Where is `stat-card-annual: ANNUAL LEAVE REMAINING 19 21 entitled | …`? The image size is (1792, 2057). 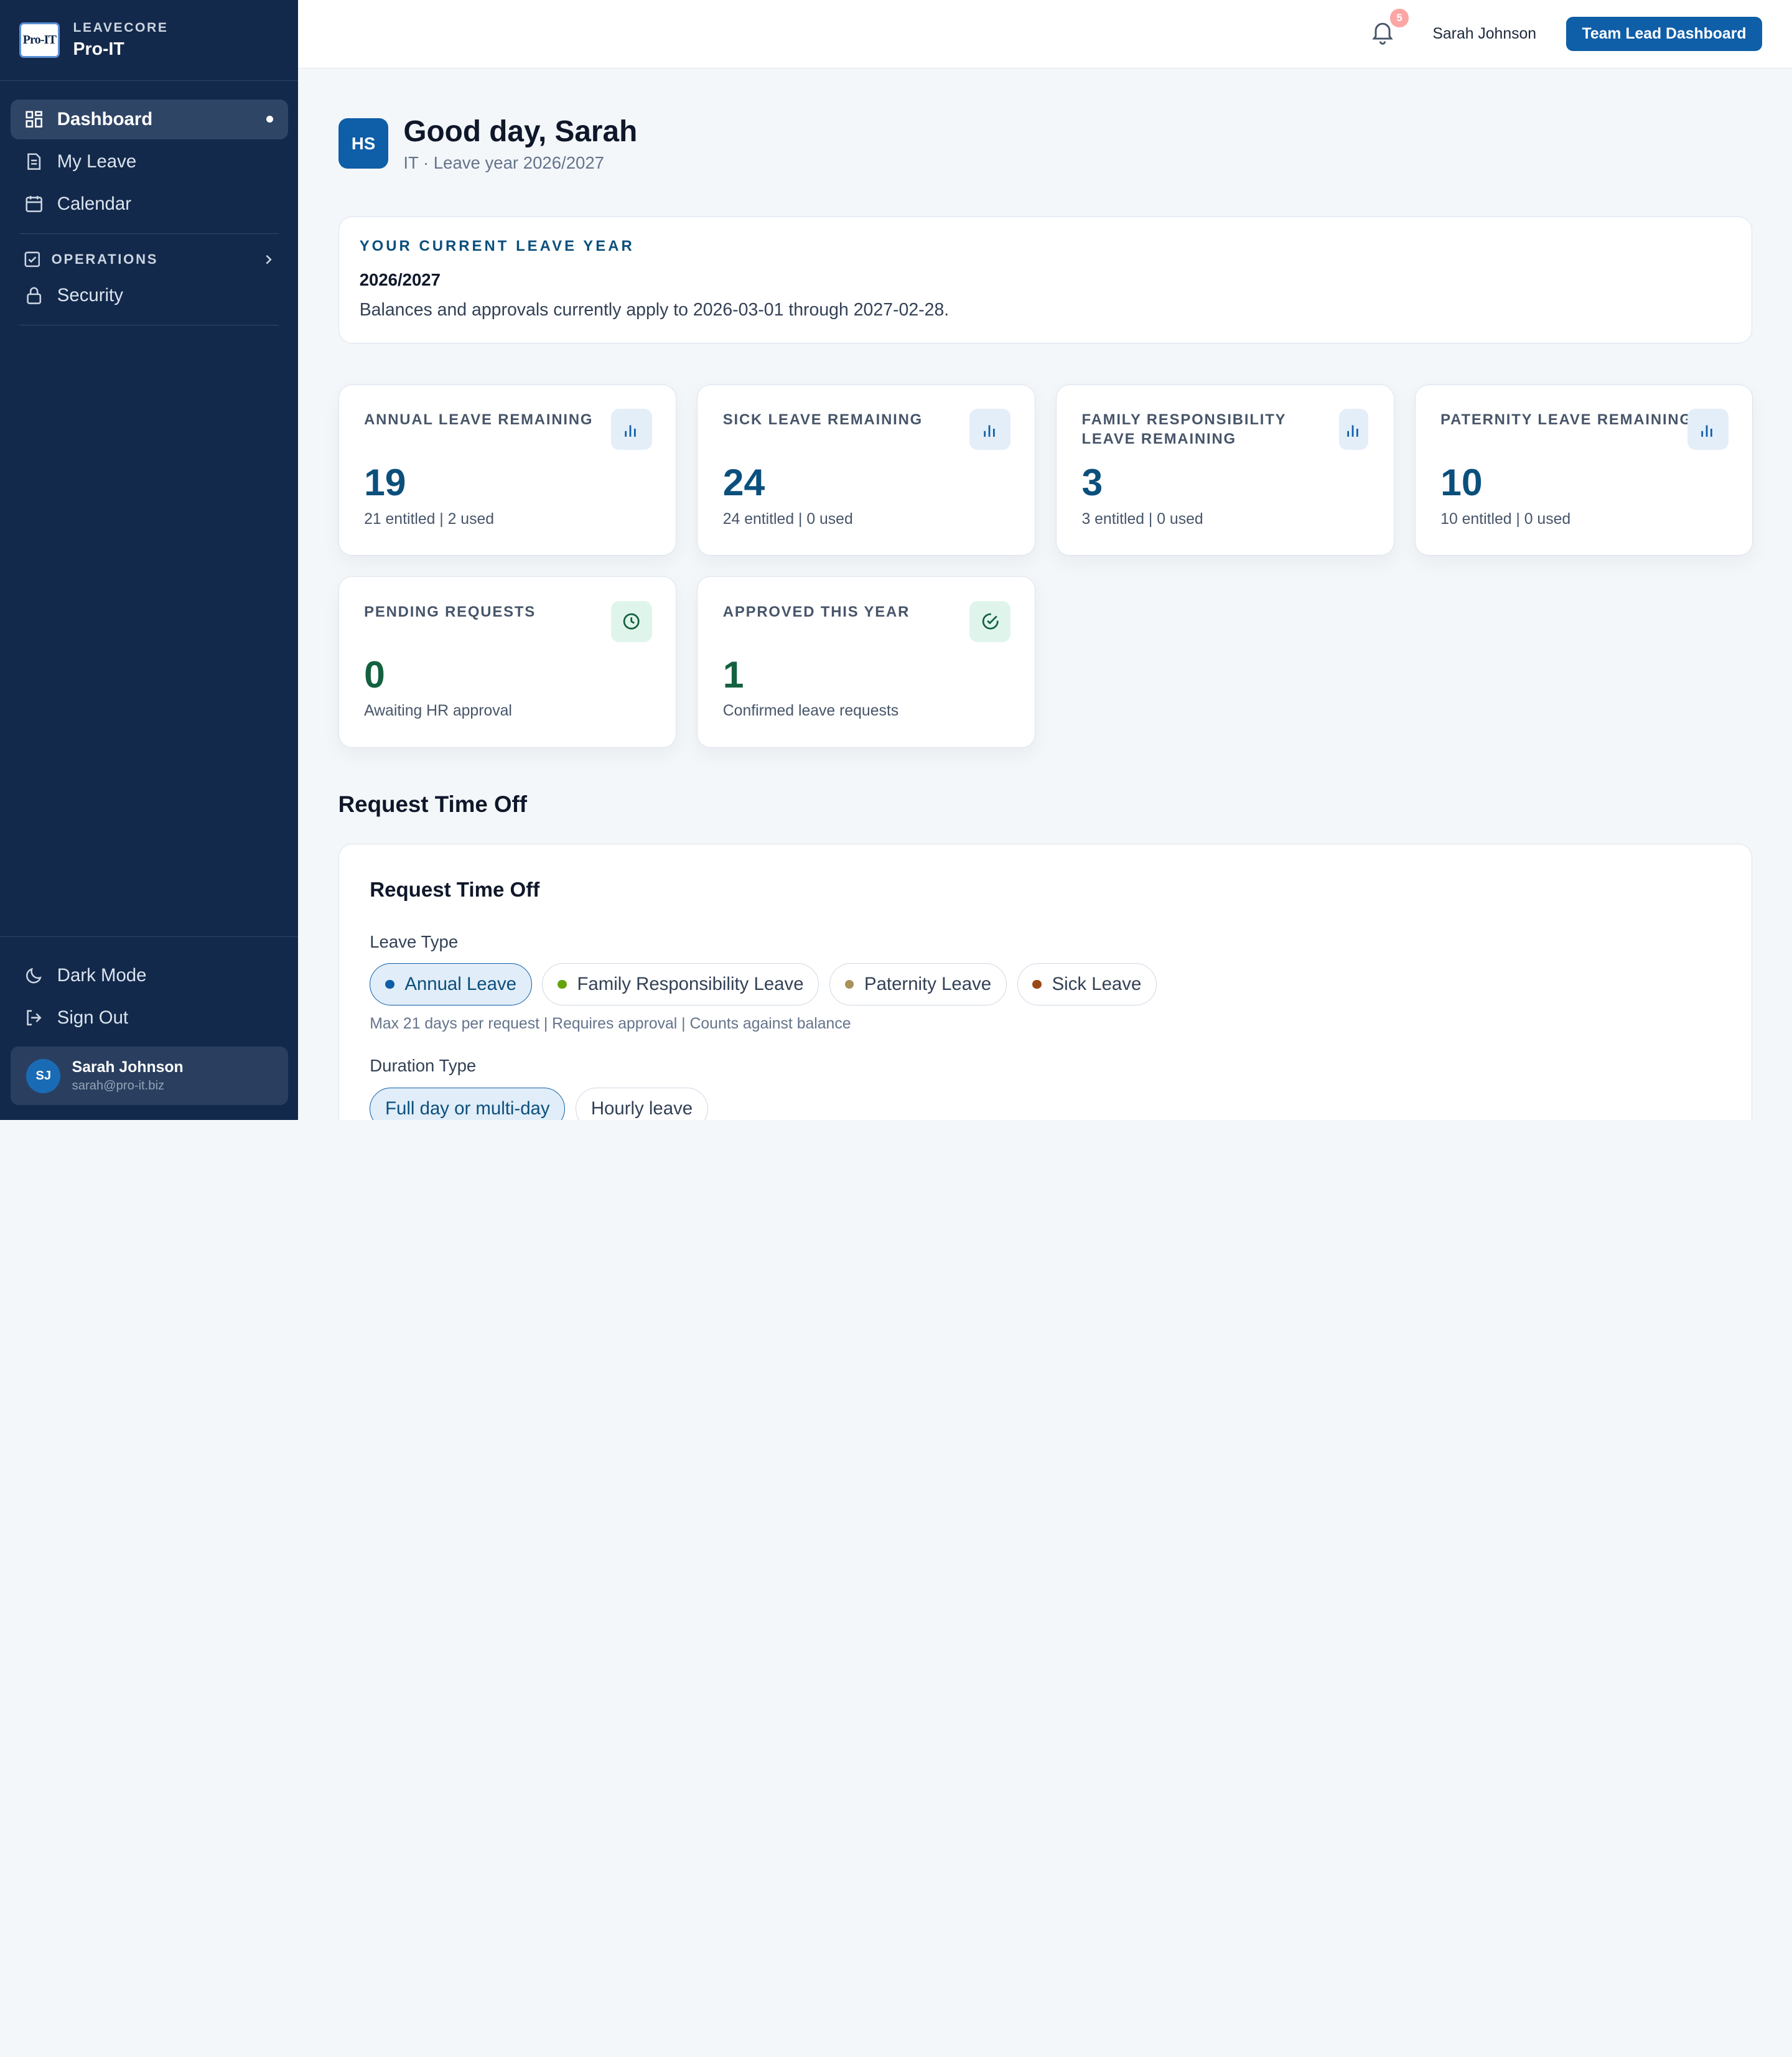
stat-card-annual: ANNUAL LEAVE REMAINING 19 21 entitled | … is located at coordinates (507, 470).